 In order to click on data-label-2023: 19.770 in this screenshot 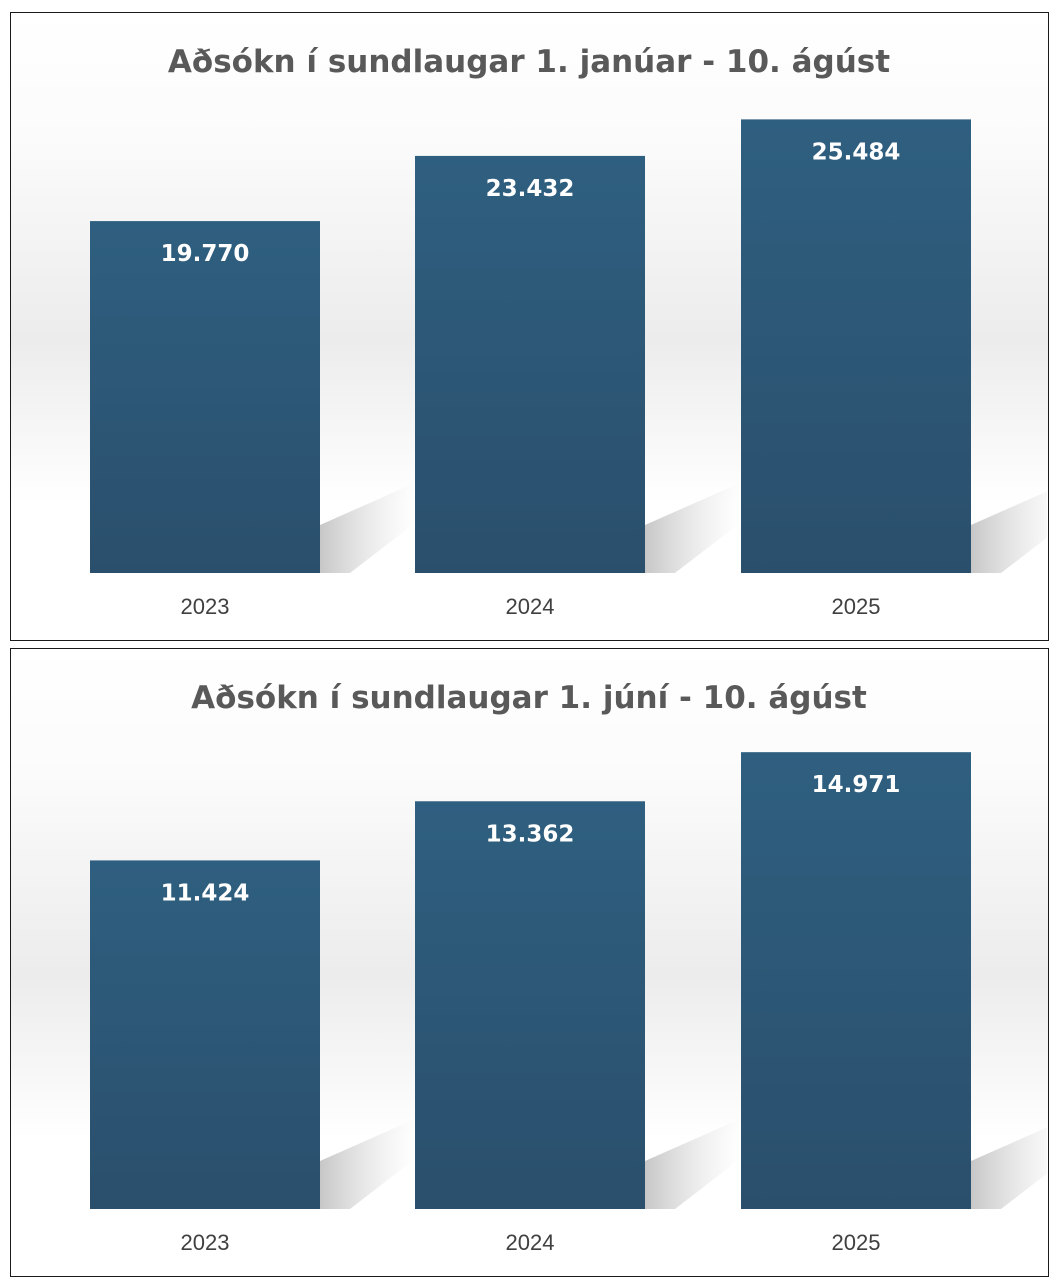, I will do `click(205, 254)`.